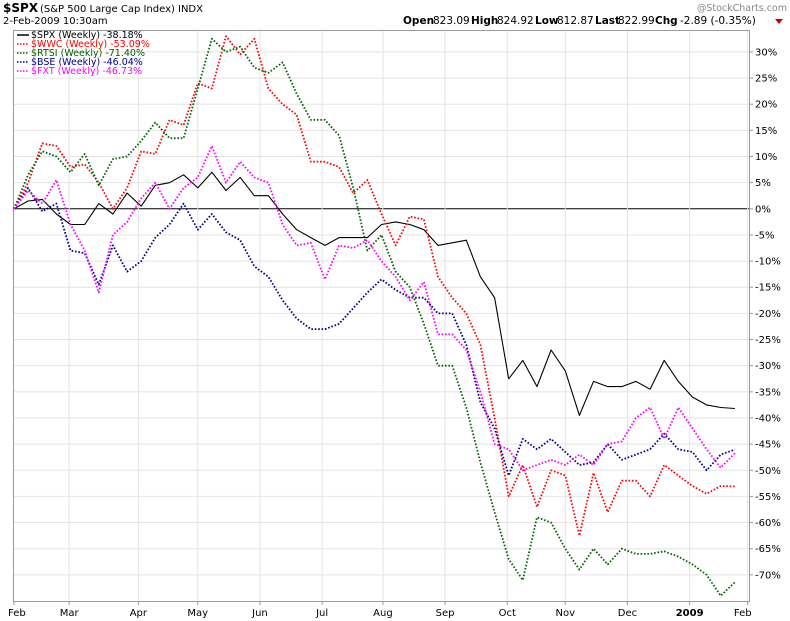  What do you see at coordinates (766, 79) in the screenshot?
I see `y-tick-label: 25%` at bounding box center [766, 79].